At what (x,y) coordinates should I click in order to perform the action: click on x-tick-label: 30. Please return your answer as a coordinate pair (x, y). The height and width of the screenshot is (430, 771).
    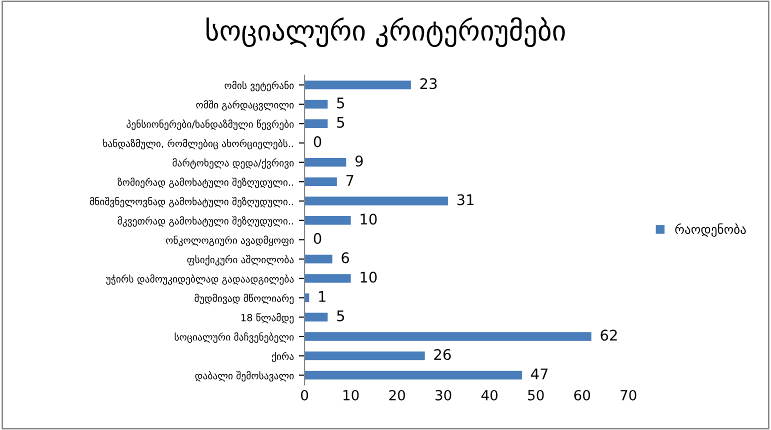
    Looking at the image, I should click on (444, 395).